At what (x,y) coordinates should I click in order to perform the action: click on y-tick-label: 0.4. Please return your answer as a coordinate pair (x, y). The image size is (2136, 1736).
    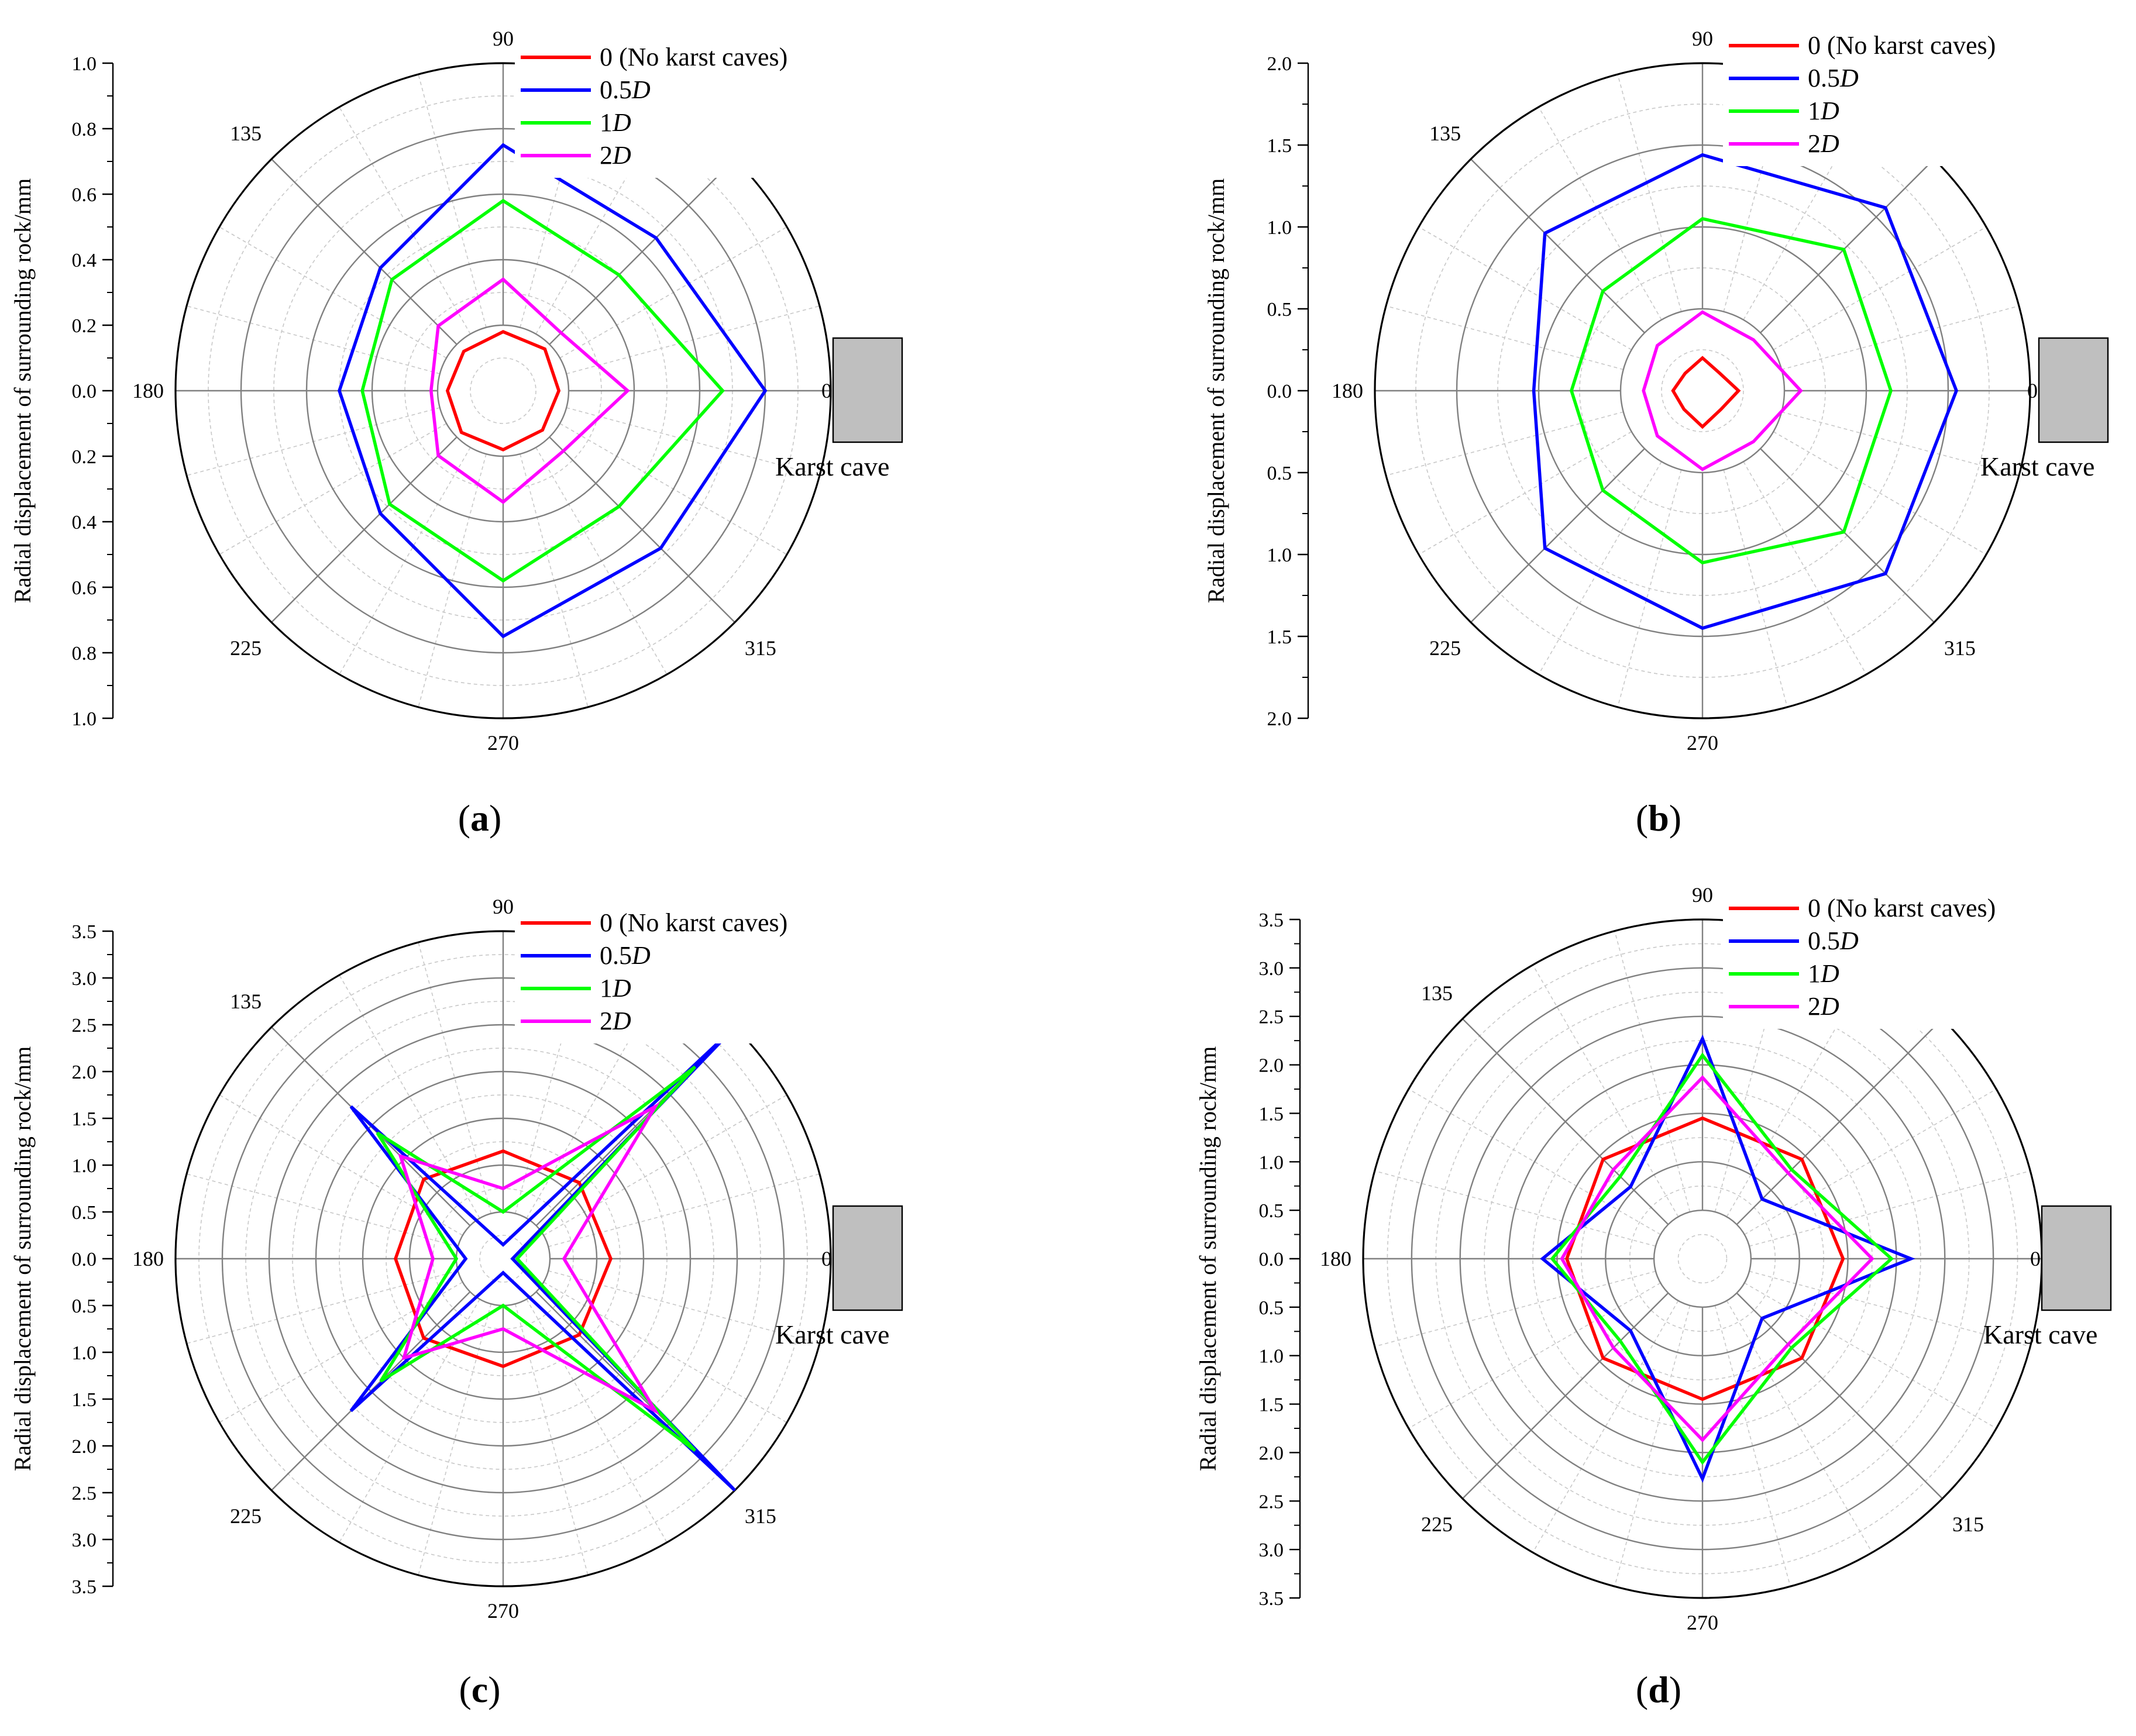
    Looking at the image, I should click on (85, 522).